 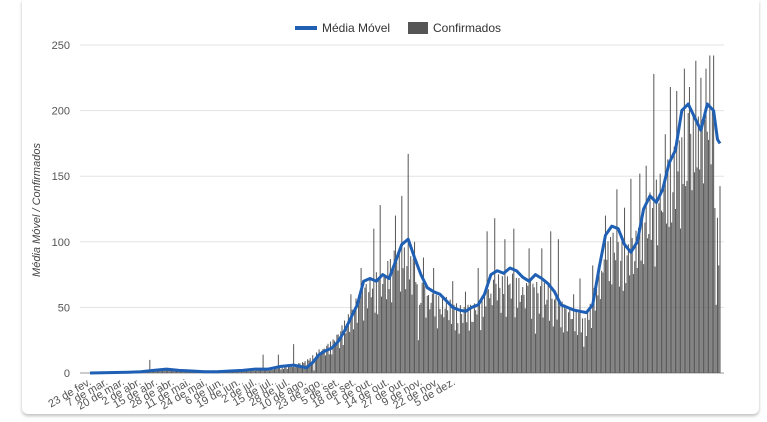 I want to click on y-tick-label: 0, so click(x=67, y=374).